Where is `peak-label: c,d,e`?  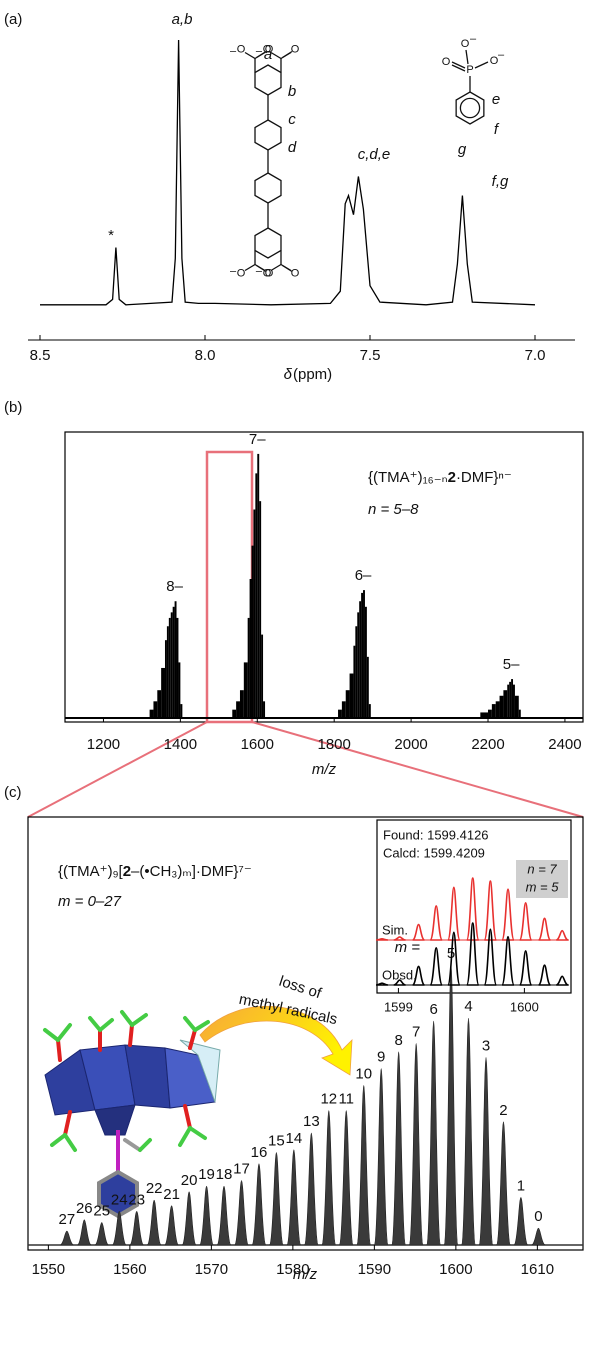 peak-label: c,d,e is located at coordinates (374, 154).